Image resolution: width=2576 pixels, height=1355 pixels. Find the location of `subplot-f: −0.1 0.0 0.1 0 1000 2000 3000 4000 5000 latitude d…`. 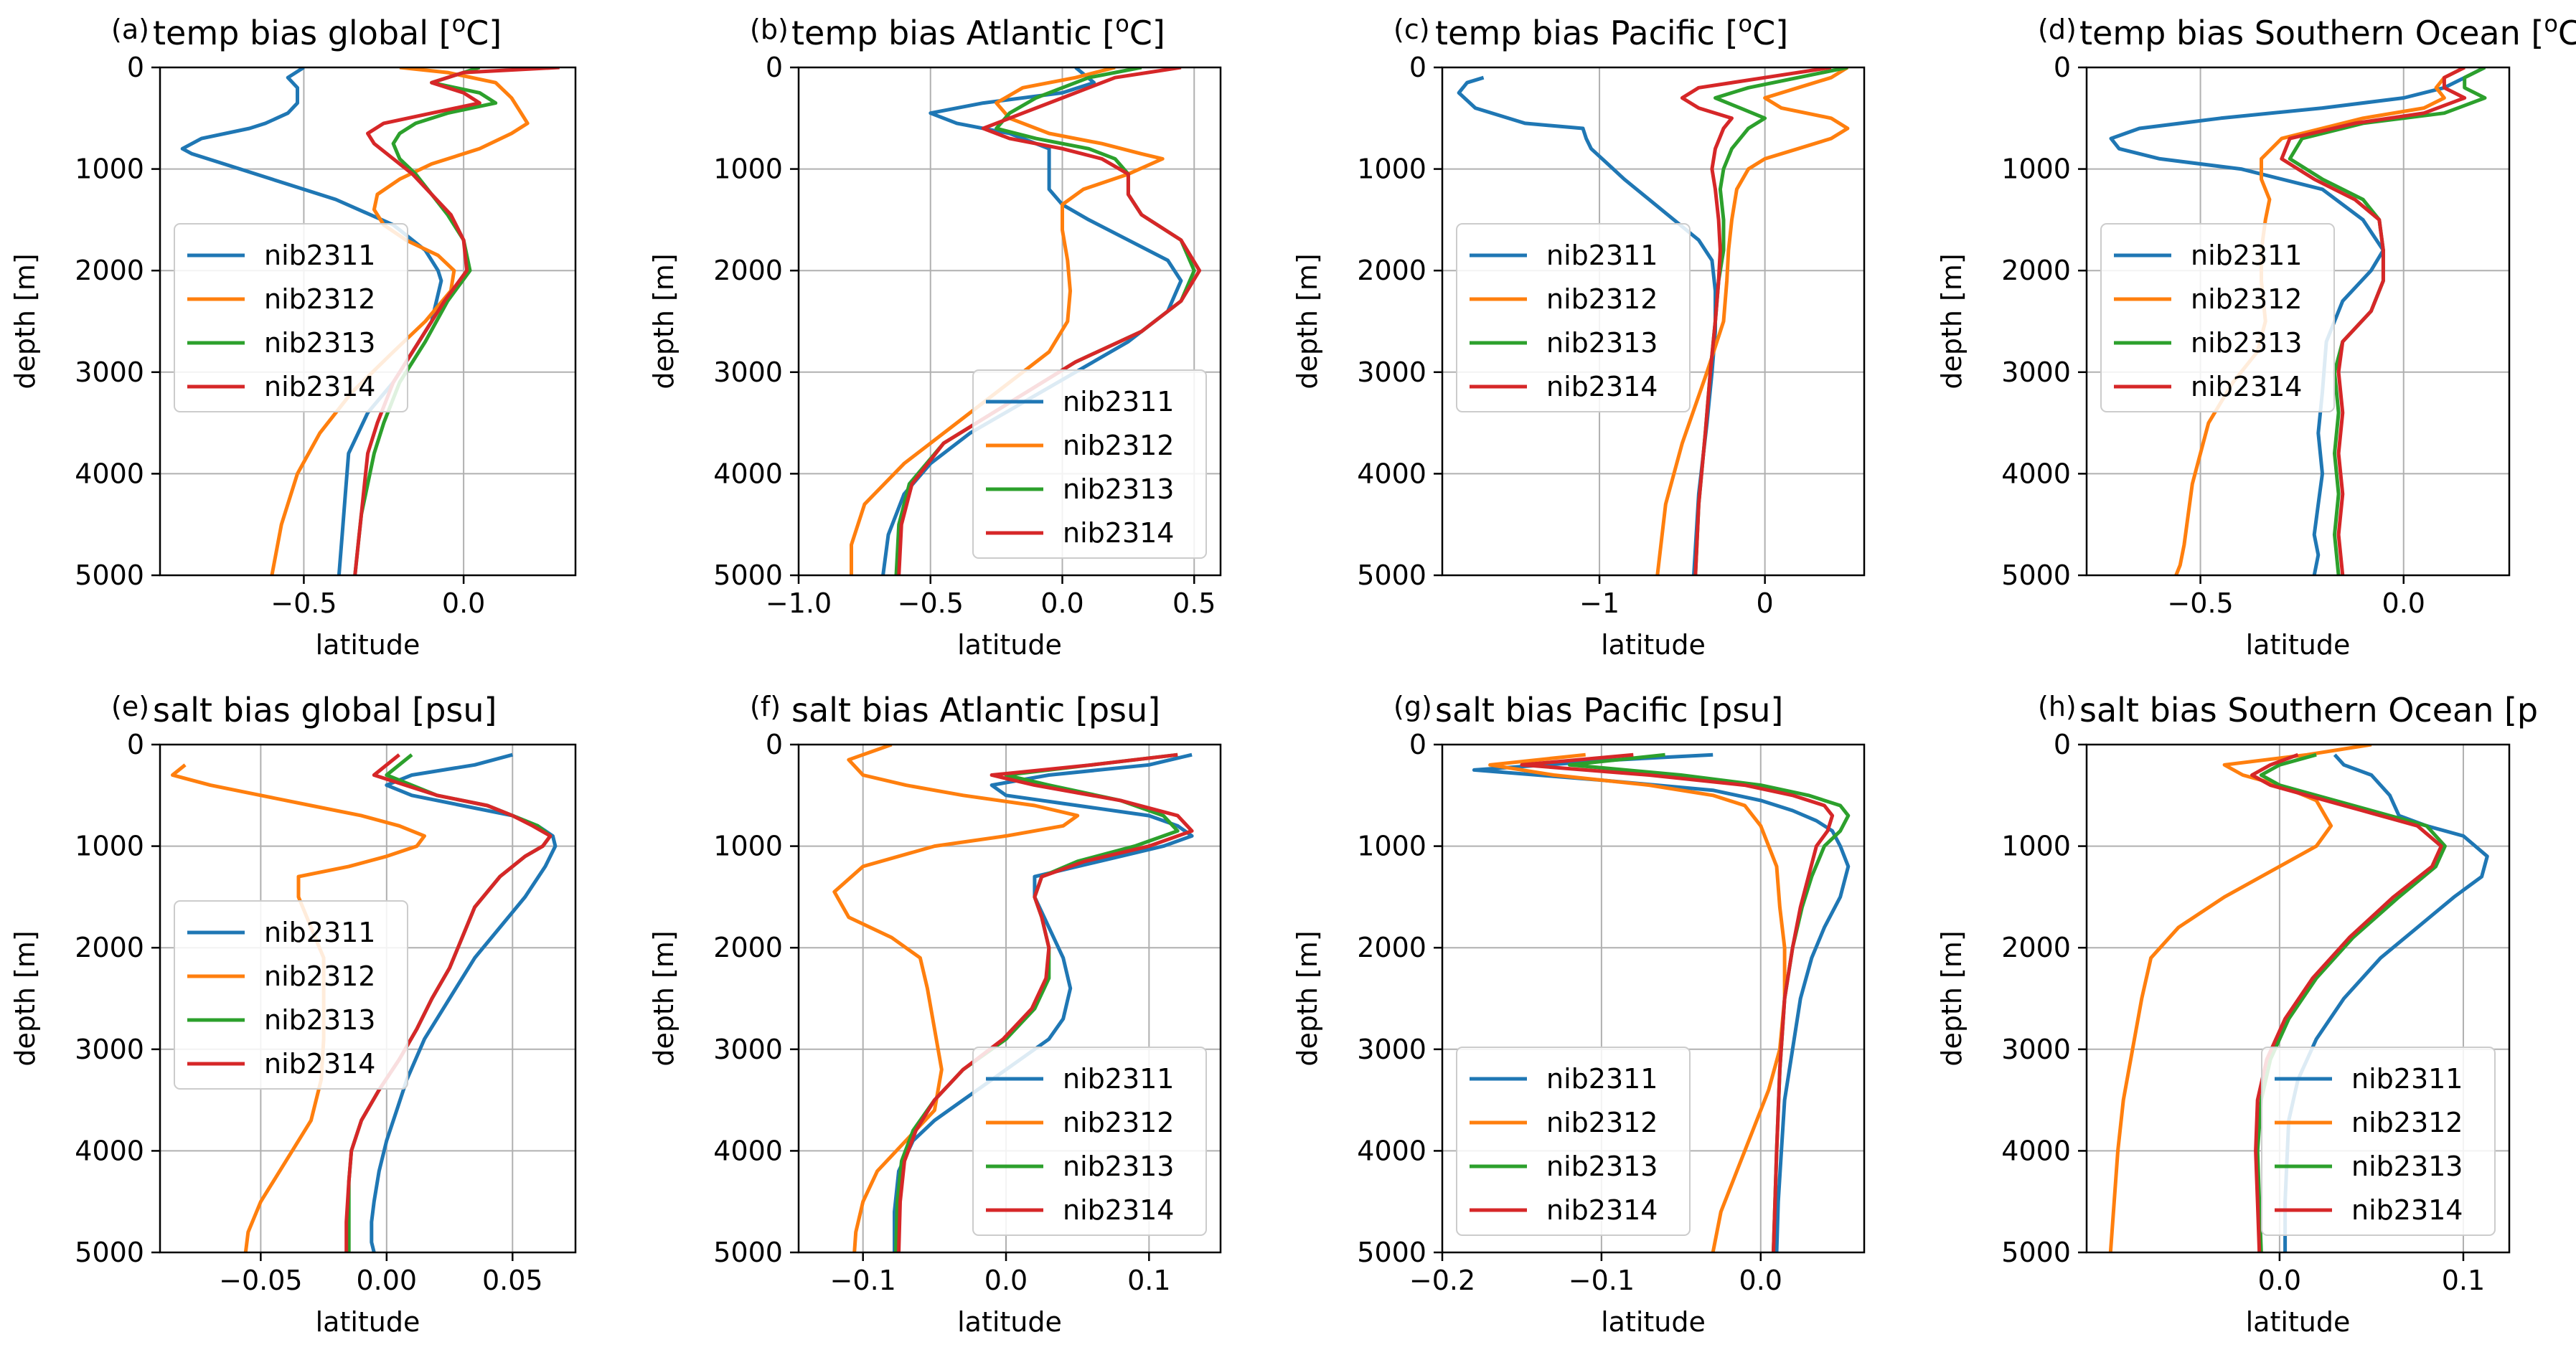

subplot-f: −0.1 0.0 0.1 0 1000 2000 3000 4000 5000 latitude d… is located at coordinates (935, 1015).